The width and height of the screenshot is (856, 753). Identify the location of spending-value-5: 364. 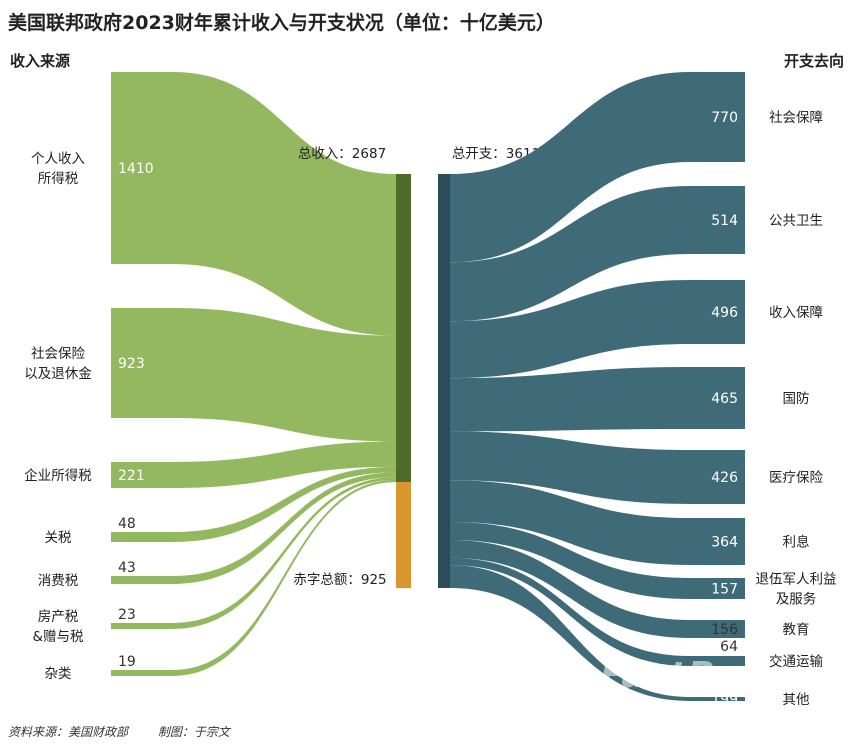
(724, 543).